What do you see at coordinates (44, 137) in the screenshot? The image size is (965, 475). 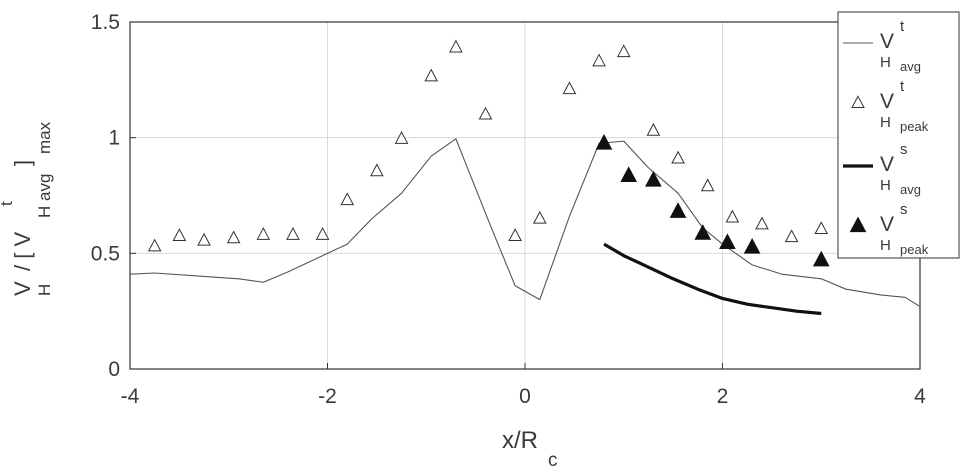 I see `y-label-max: max` at bounding box center [44, 137].